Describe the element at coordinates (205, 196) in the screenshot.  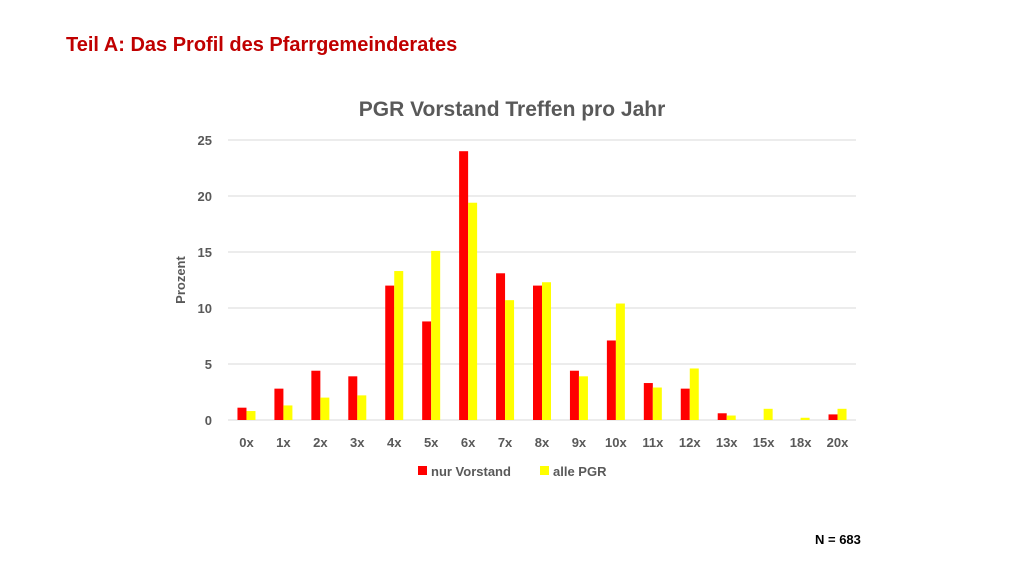
I see `y-tick-label: 20` at that location.